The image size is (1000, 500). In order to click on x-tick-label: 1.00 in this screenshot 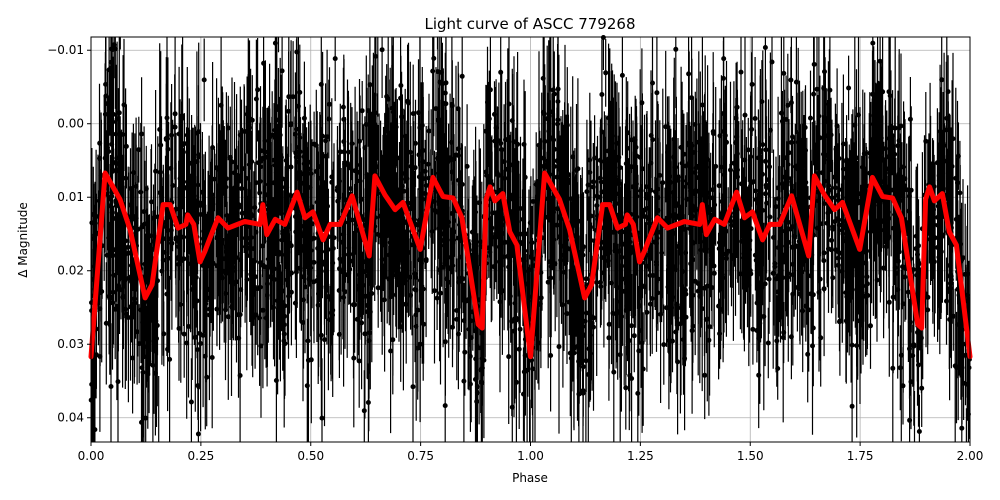, I will do `click(530, 456)`.